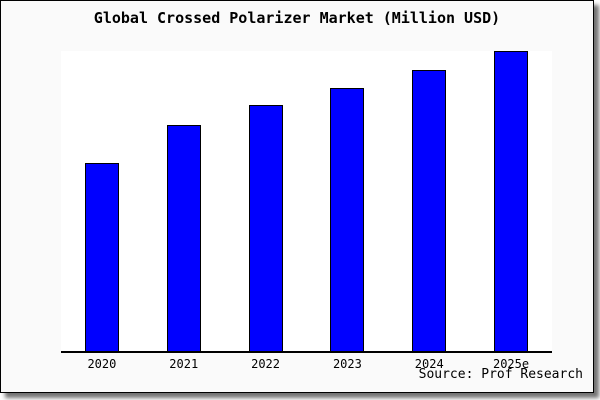  Describe the element at coordinates (183, 238) in the screenshot. I see `bar-2021` at that location.